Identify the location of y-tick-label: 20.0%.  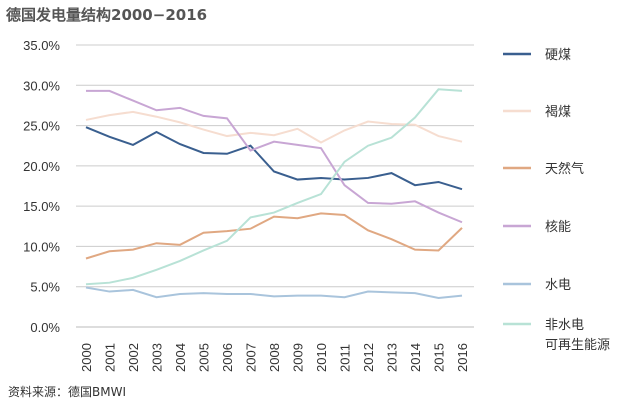
(41, 166).